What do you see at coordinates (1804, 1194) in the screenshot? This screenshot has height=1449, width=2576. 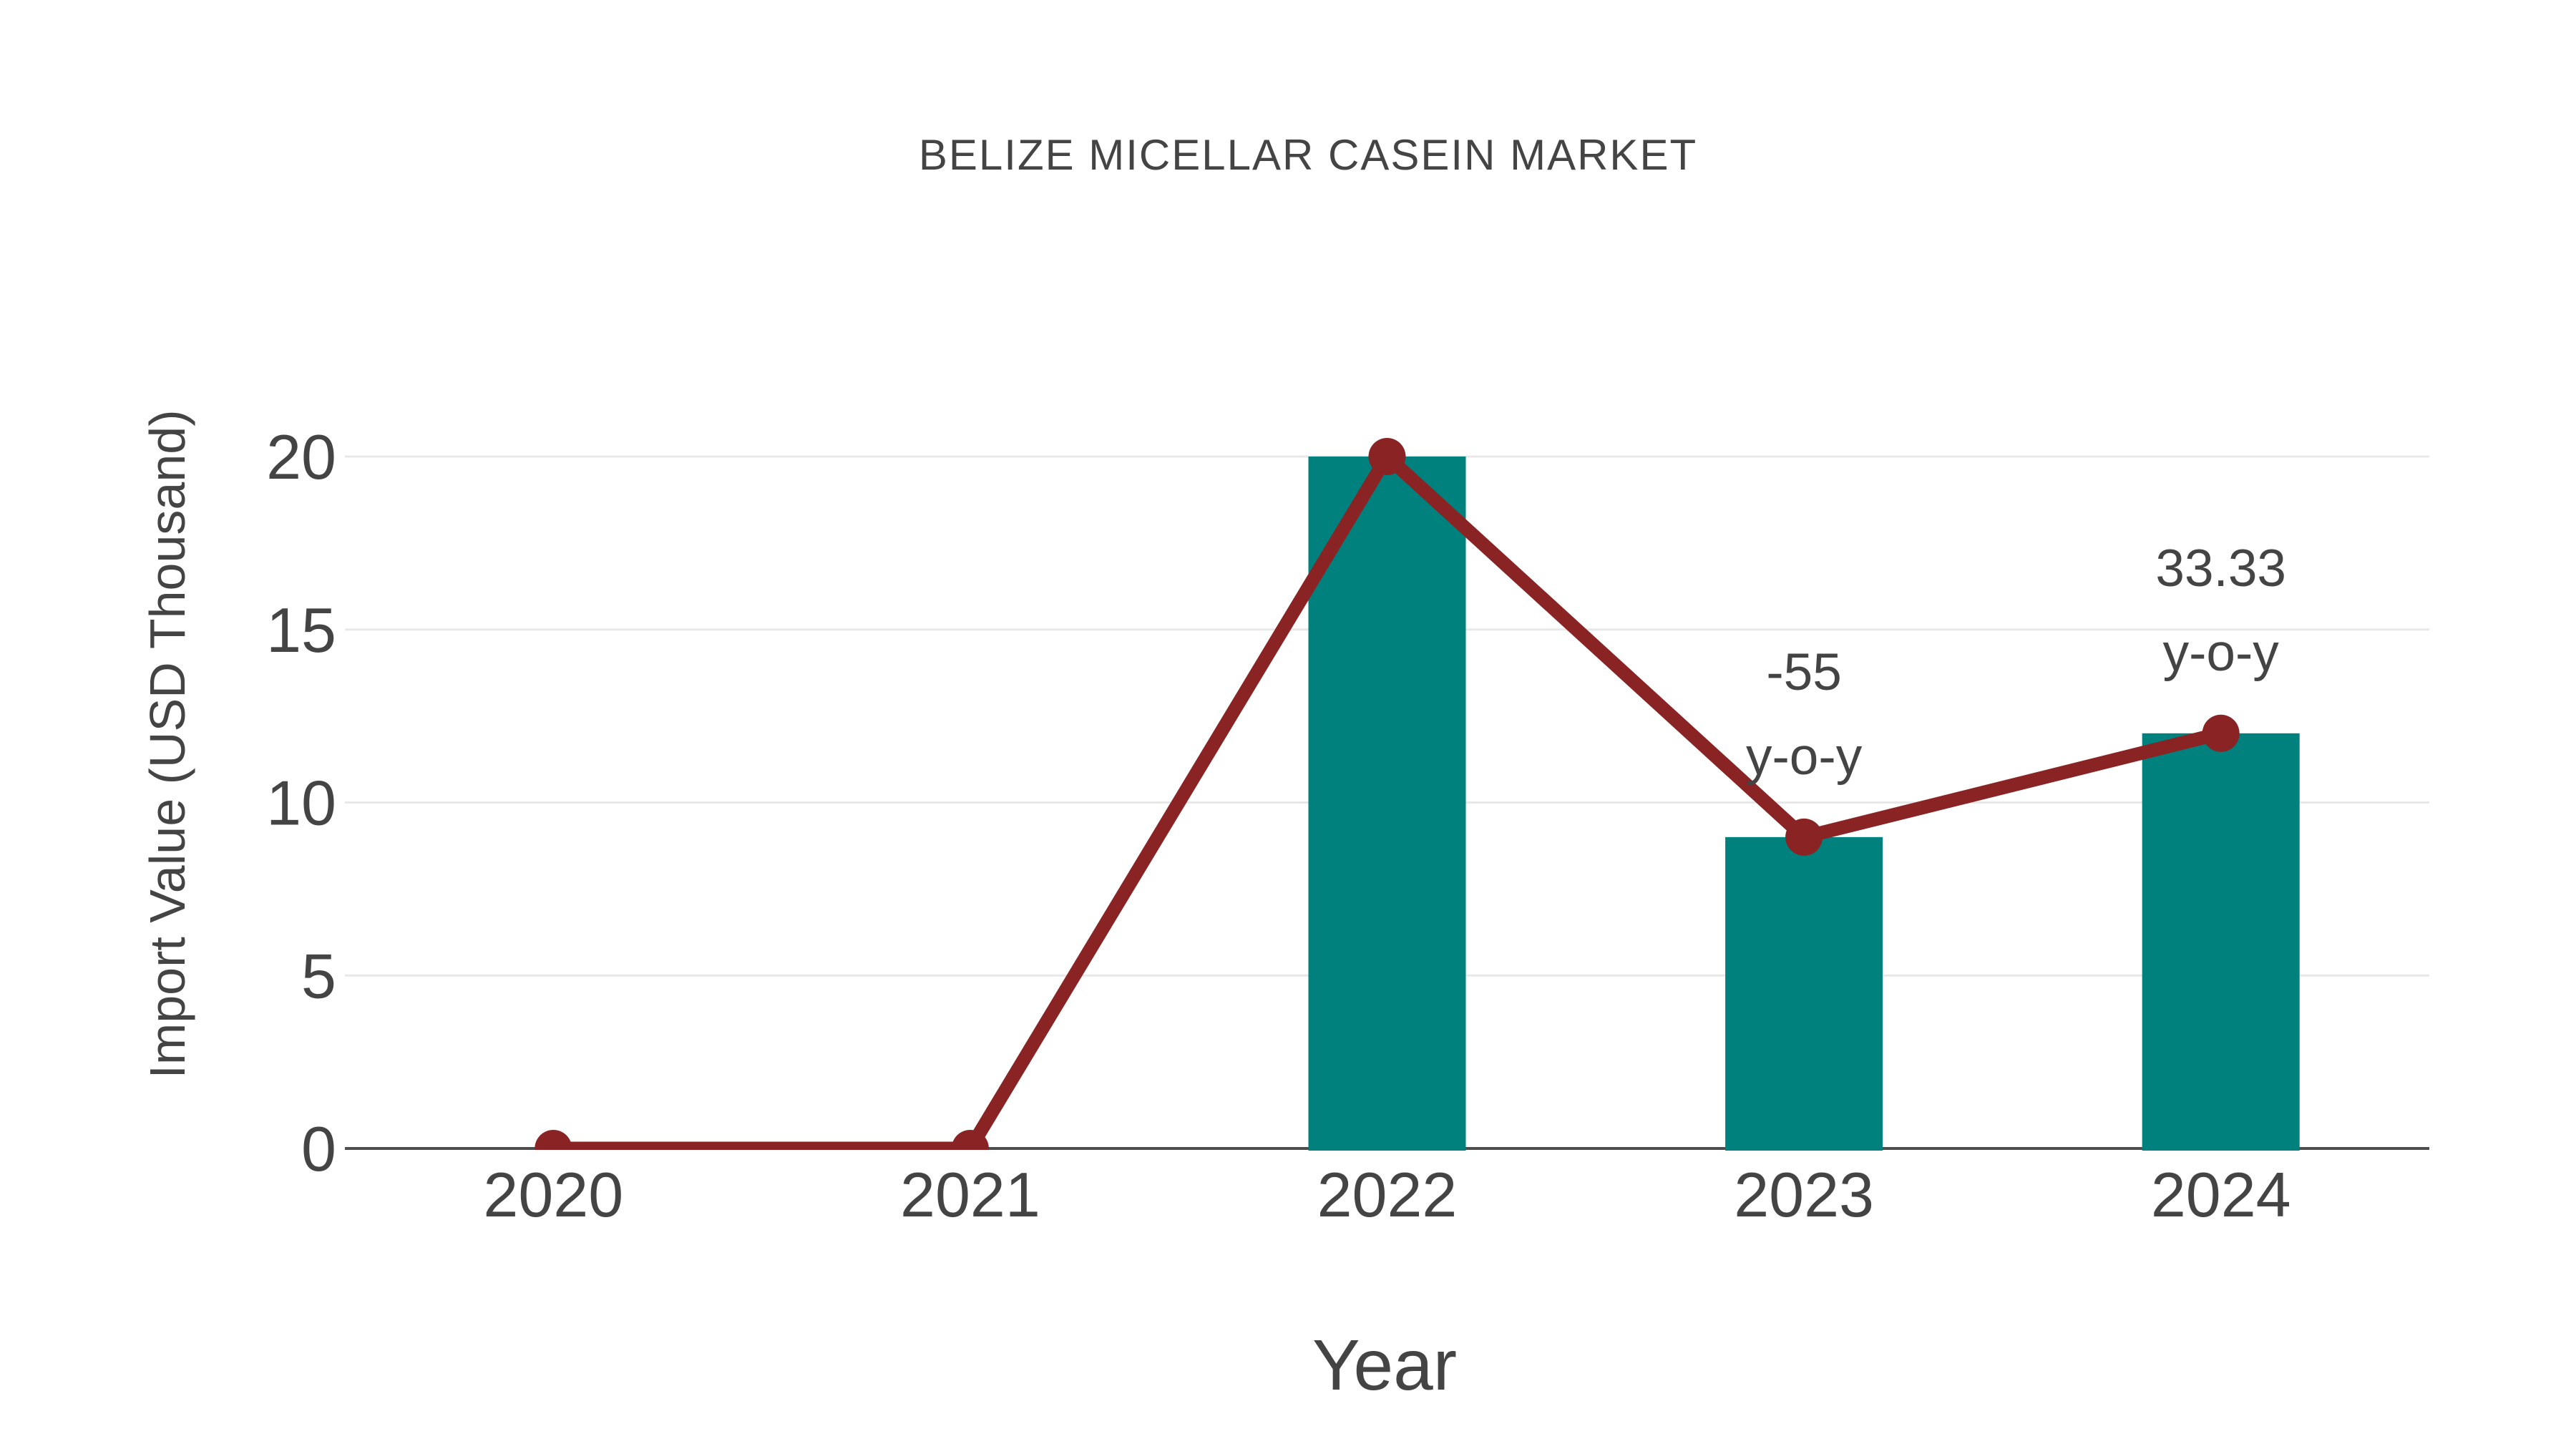 I see `x-tick-label: 2023` at bounding box center [1804, 1194].